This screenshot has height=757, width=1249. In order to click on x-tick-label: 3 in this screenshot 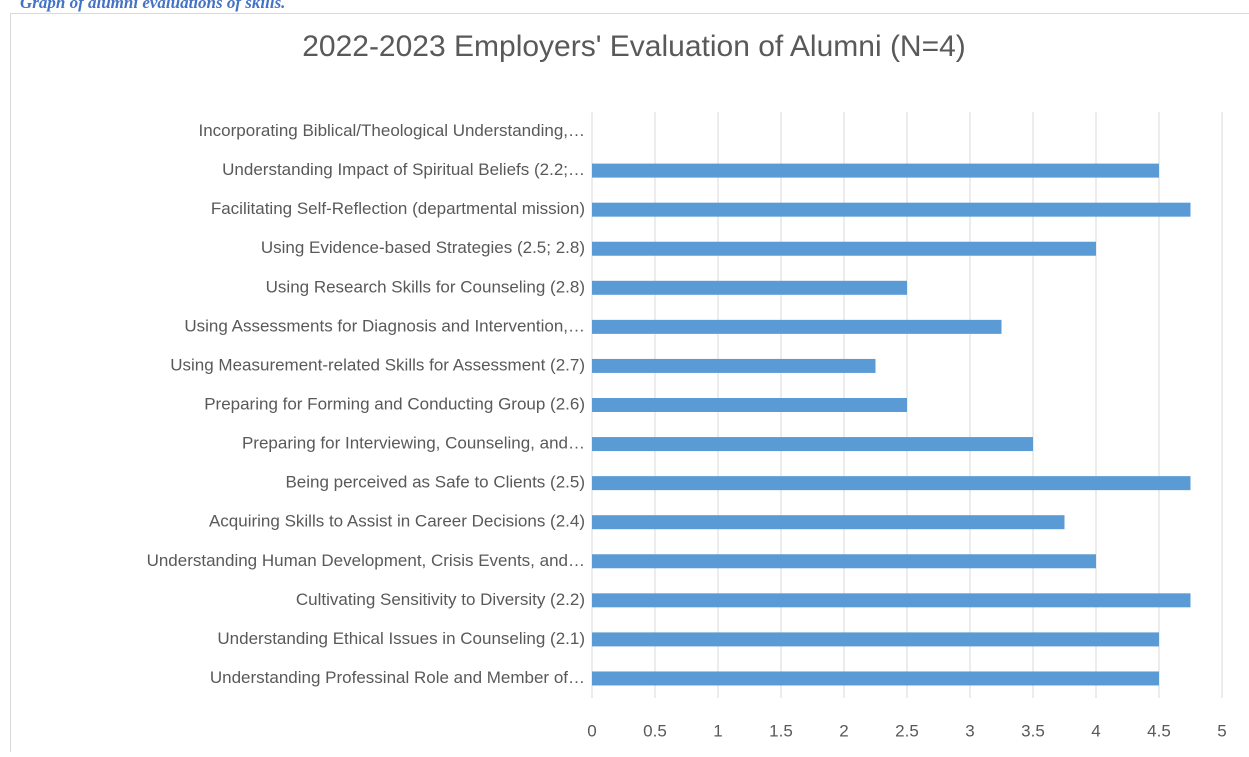, I will do `click(969, 730)`.